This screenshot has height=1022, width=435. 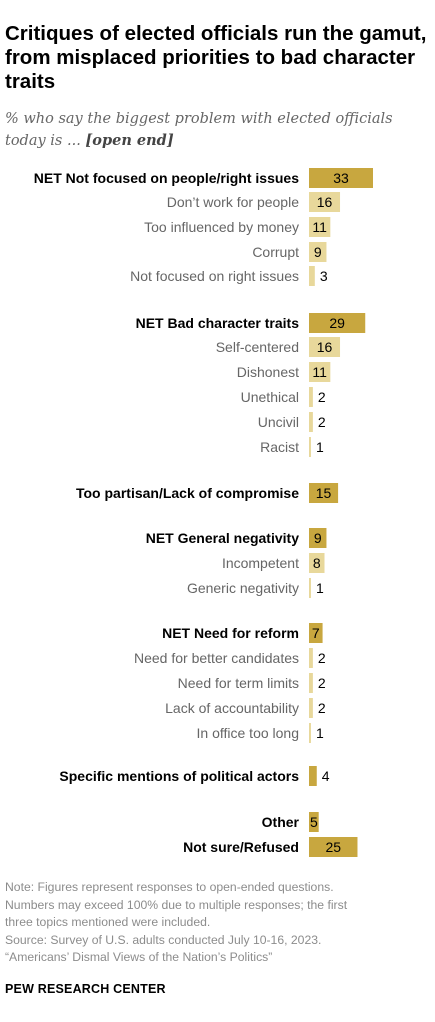 What do you see at coordinates (326, 776) in the screenshot?
I see `value-label: 4` at bounding box center [326, 776].